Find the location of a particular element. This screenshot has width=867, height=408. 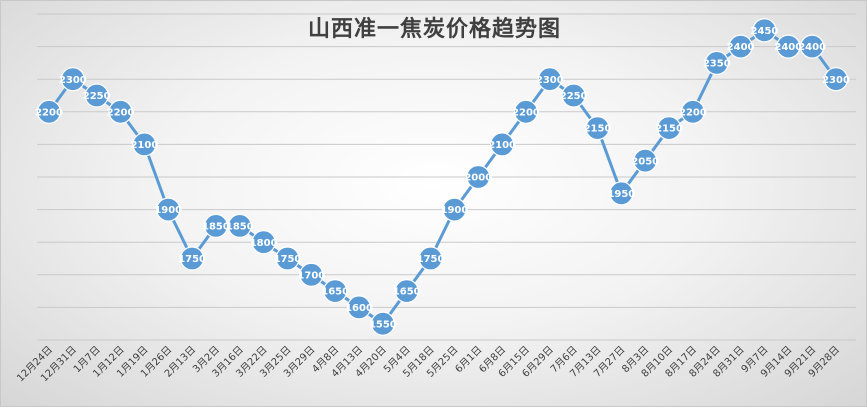

data-label: 1600 is located at coordinates (359, 308).